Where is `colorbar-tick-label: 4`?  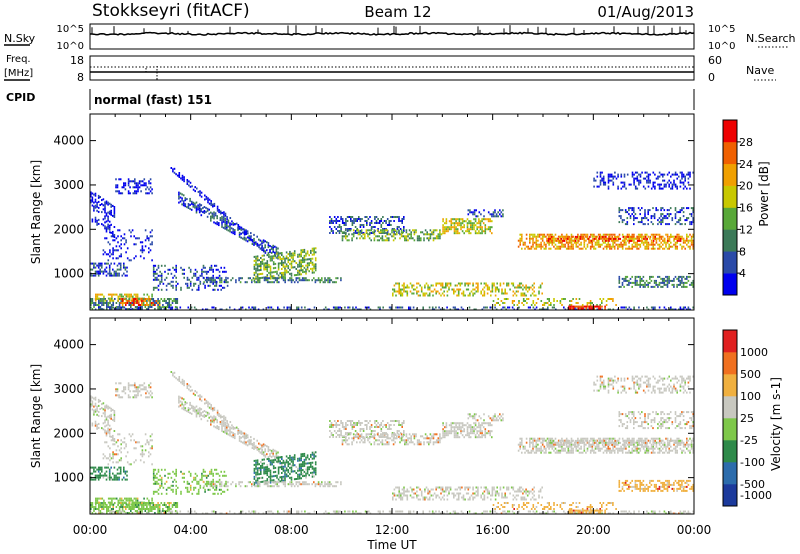
colorbar-tick-label: 4 is located at coordinates (742, 273).